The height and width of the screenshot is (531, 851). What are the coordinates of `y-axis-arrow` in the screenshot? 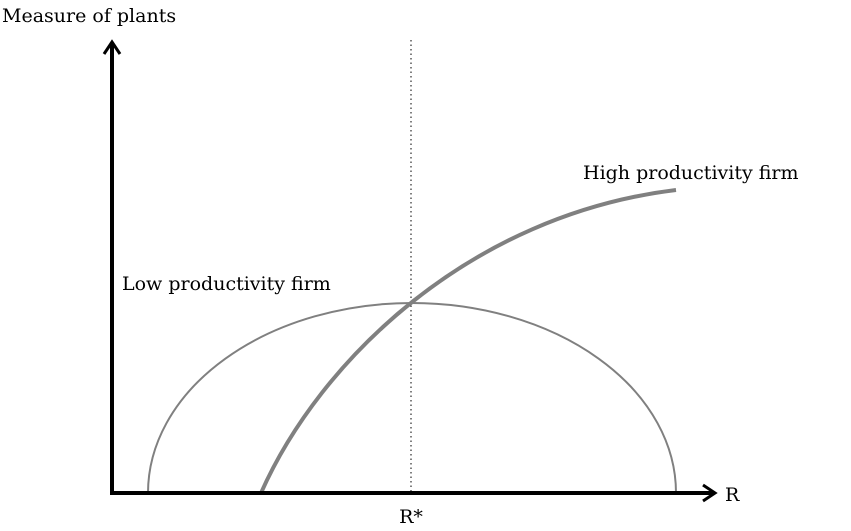 It's located at (112, 47).